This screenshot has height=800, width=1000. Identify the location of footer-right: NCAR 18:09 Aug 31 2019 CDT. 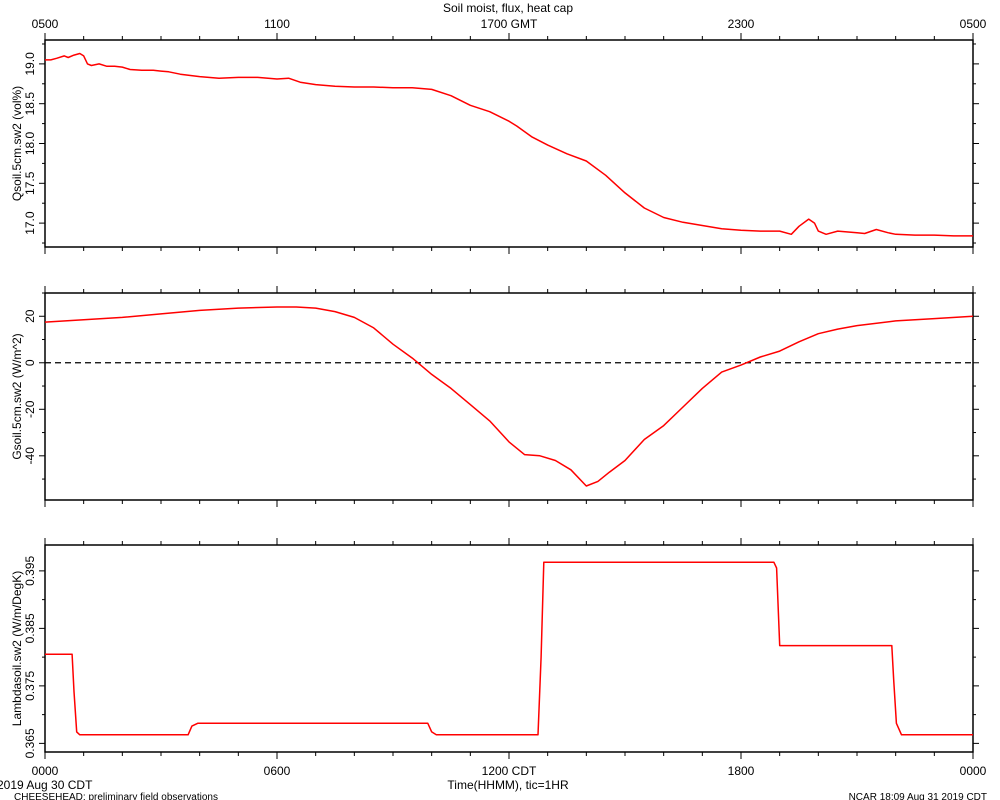
(918, 796).